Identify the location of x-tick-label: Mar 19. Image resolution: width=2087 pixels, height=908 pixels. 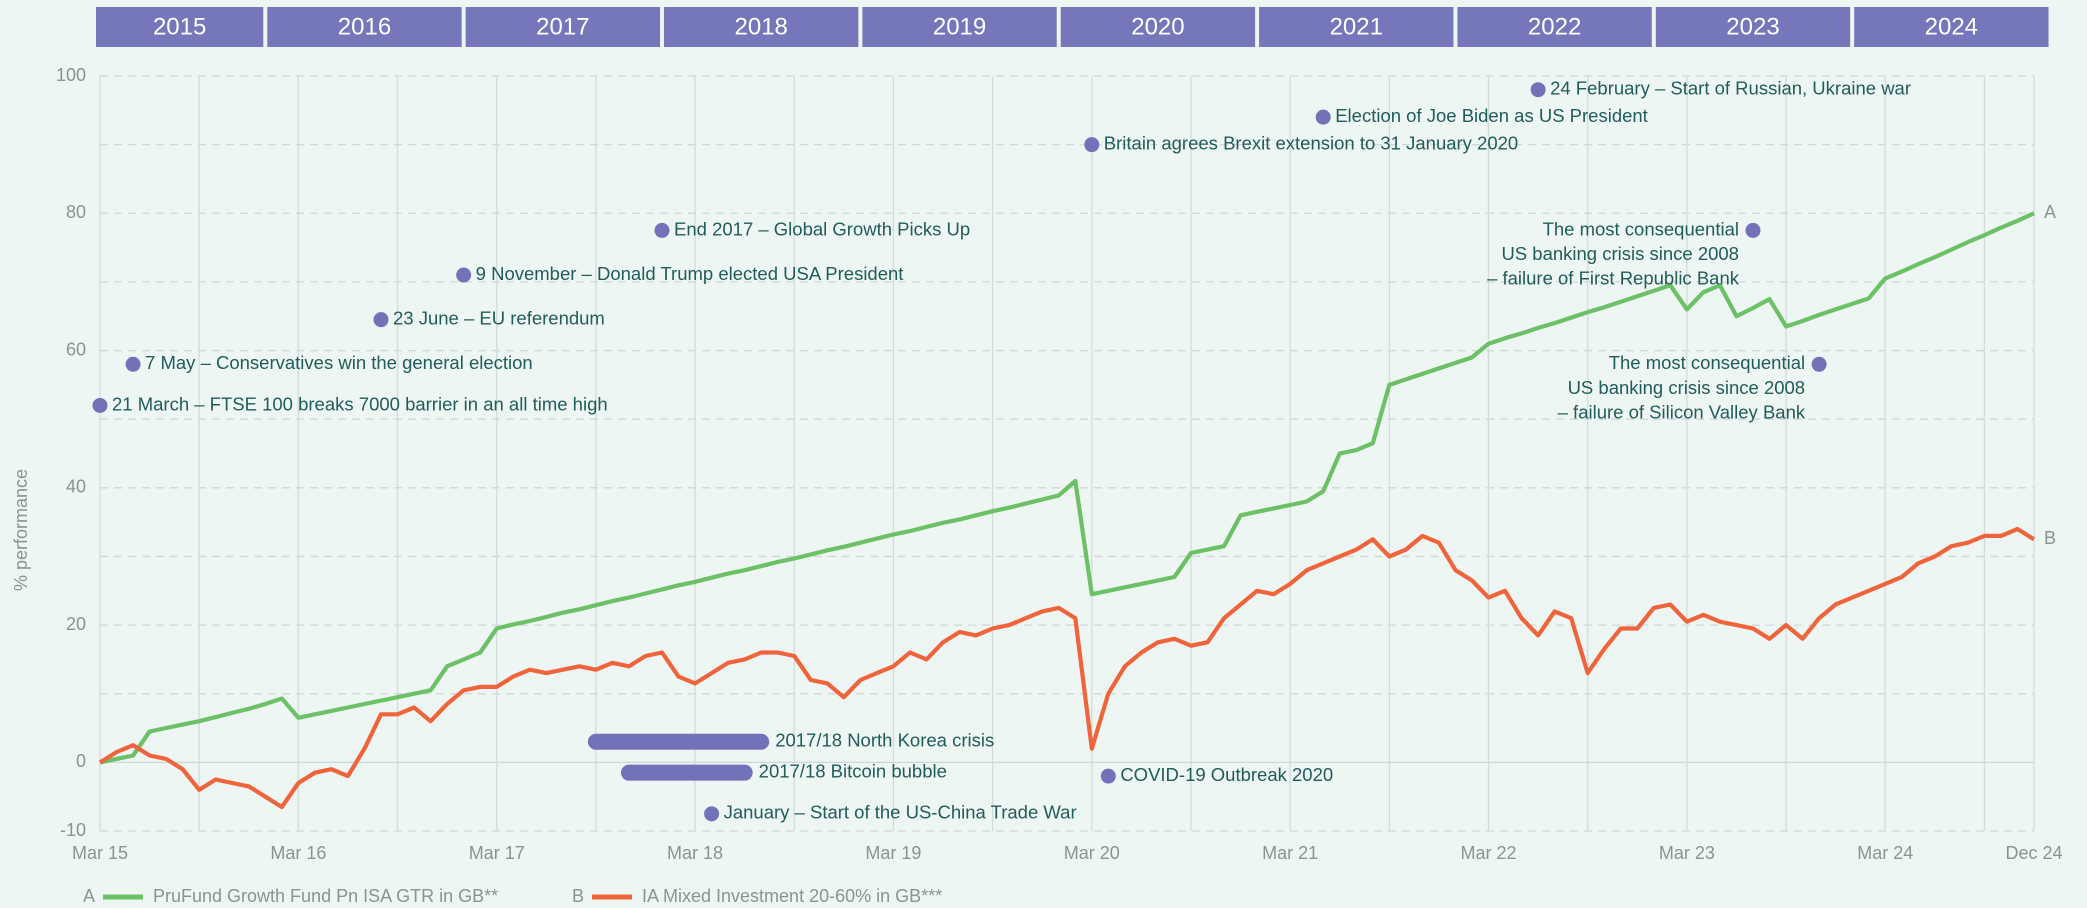
(893, 853).